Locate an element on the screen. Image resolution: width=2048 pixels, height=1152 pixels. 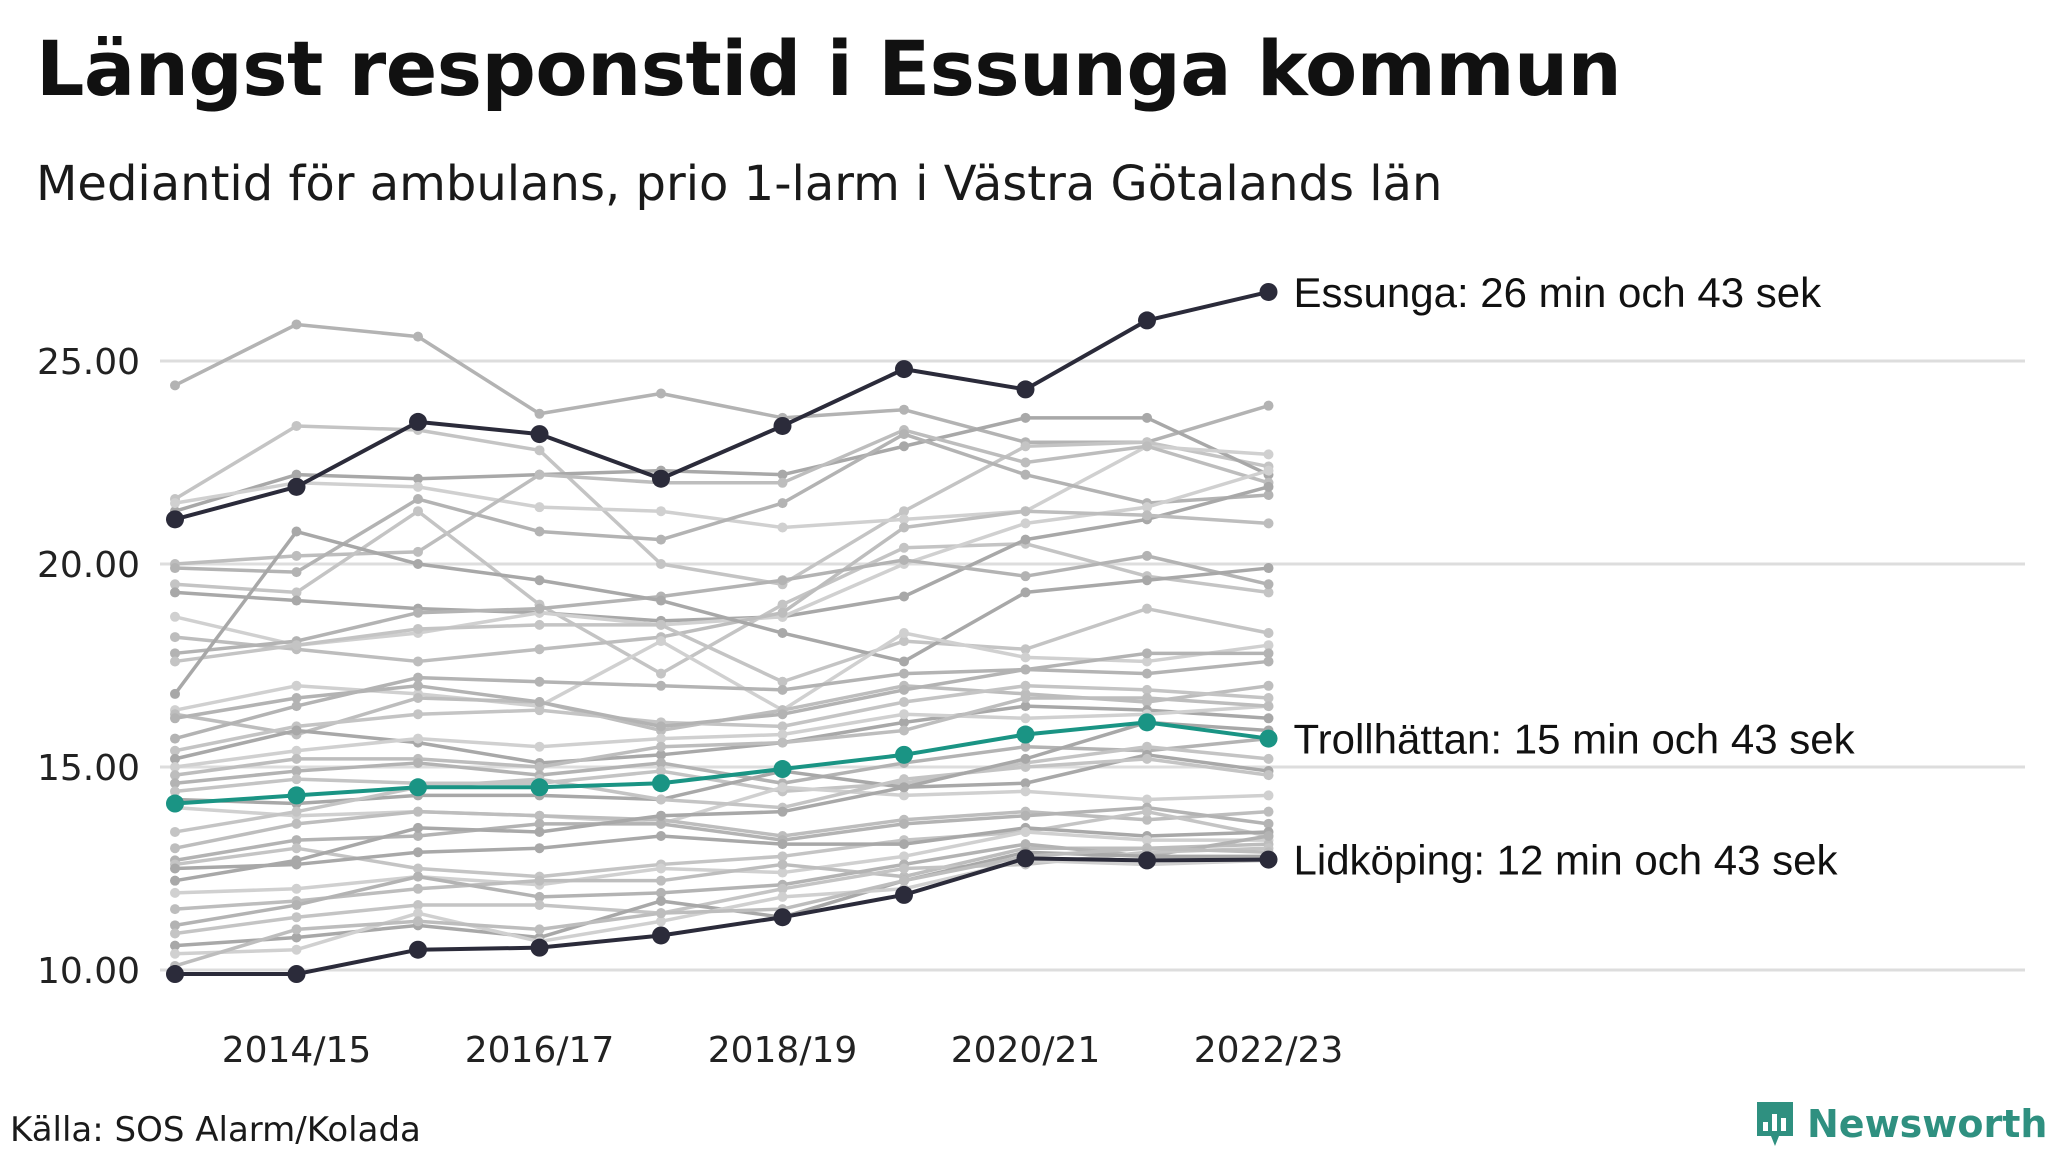
y-tick-label: 20.00 is located at coordinates (88, 565).